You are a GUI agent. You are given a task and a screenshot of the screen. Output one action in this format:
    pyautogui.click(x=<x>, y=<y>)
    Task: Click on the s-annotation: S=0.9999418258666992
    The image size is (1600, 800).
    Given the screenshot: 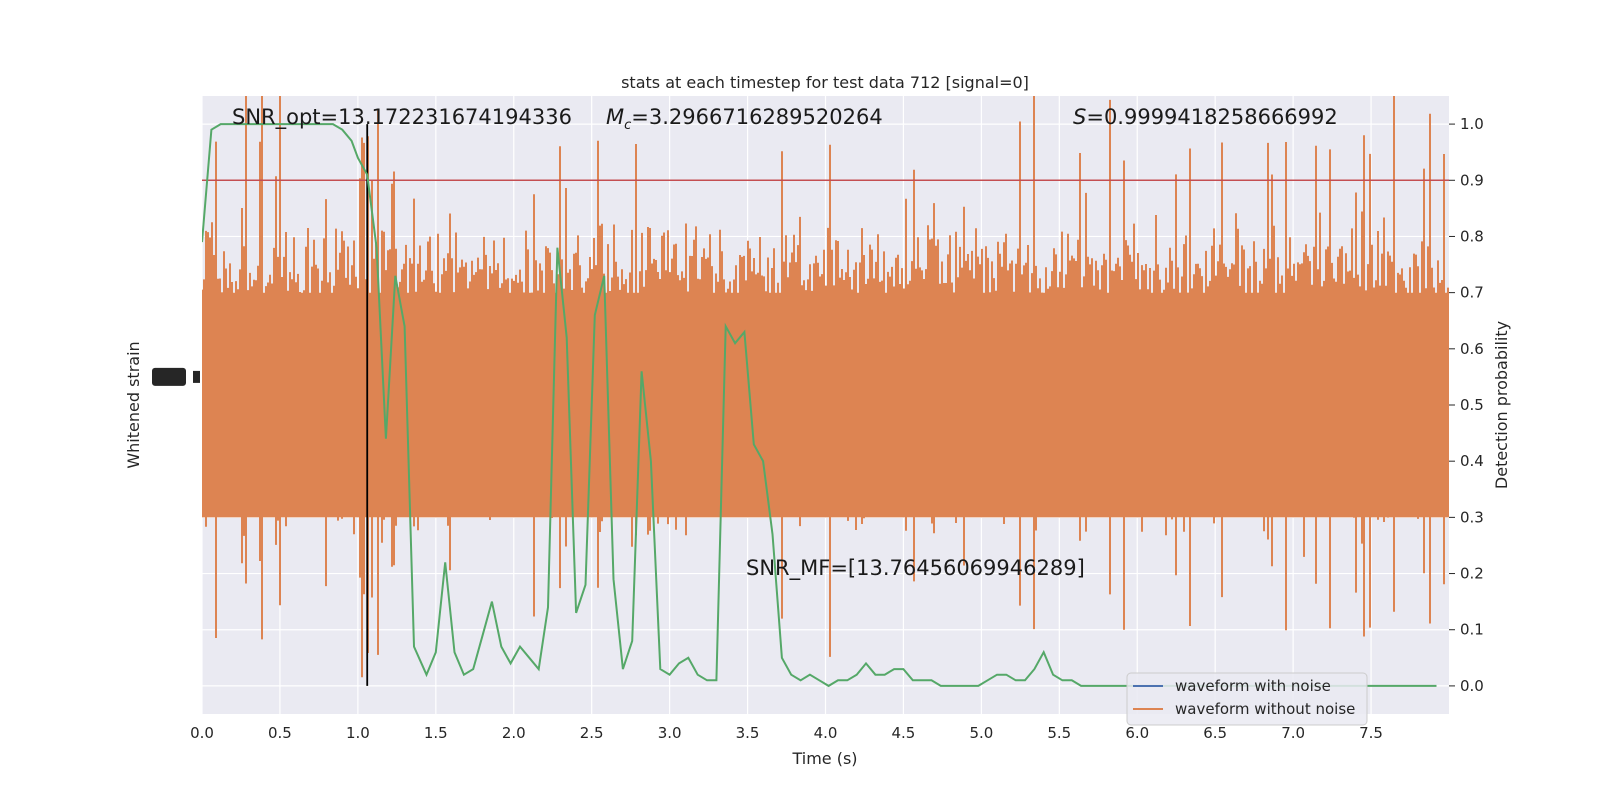 What is the action you would take?
    pyautogui.click(x=1205, y=117)
    